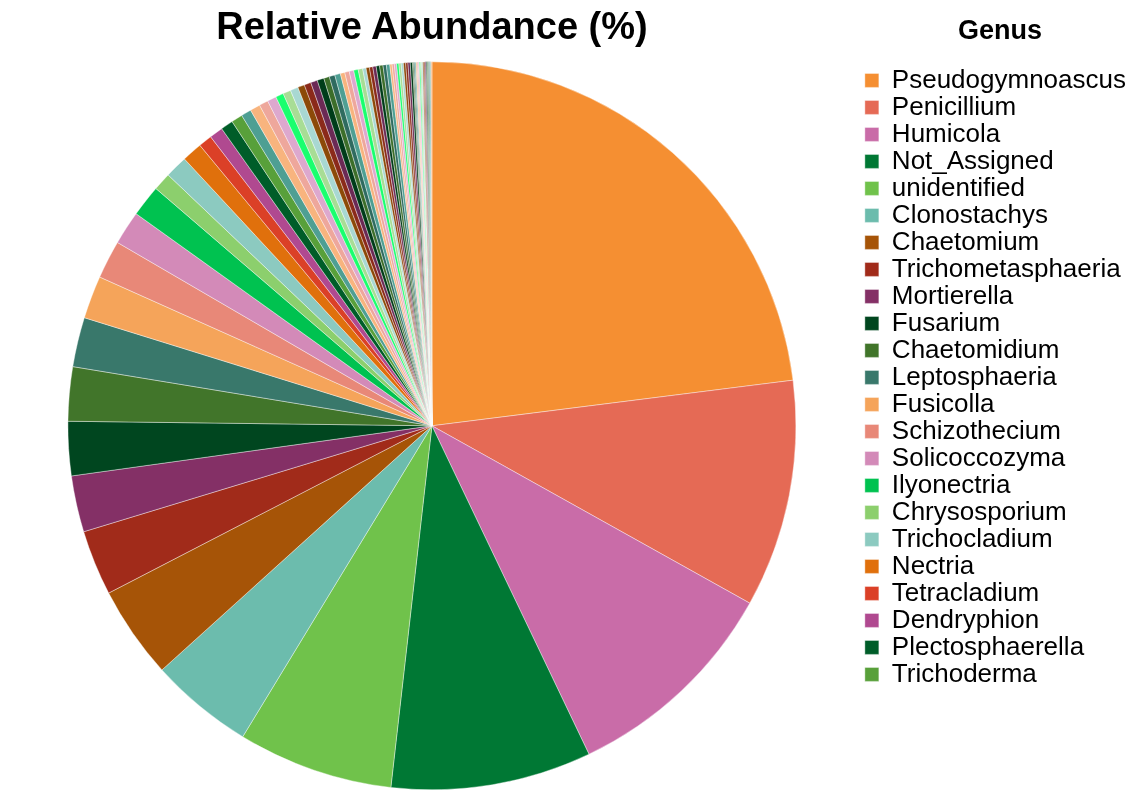  What do you see at coordinates (969, 213) in the screenshot?
I see `legend-label: Clonostachys` at bounding box center [969, 213].